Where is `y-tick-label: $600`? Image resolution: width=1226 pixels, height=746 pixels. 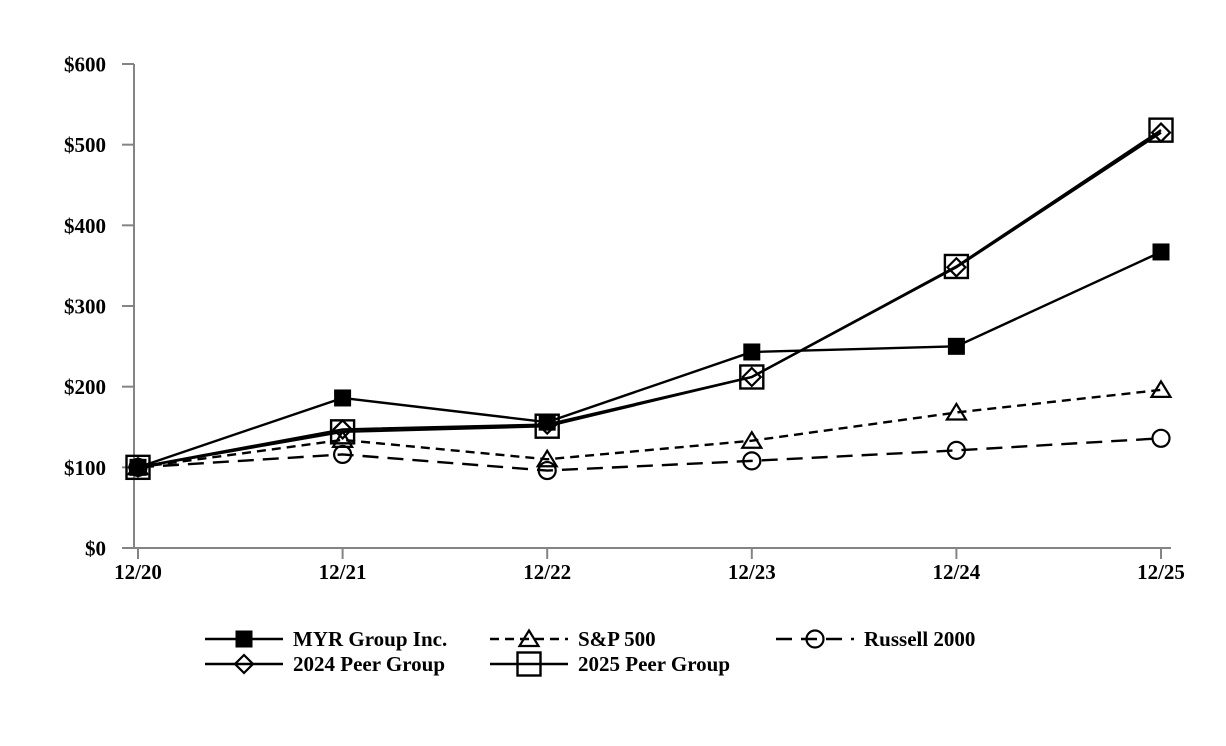
y-tick-label: $600 is located at coordinates (85, 65).